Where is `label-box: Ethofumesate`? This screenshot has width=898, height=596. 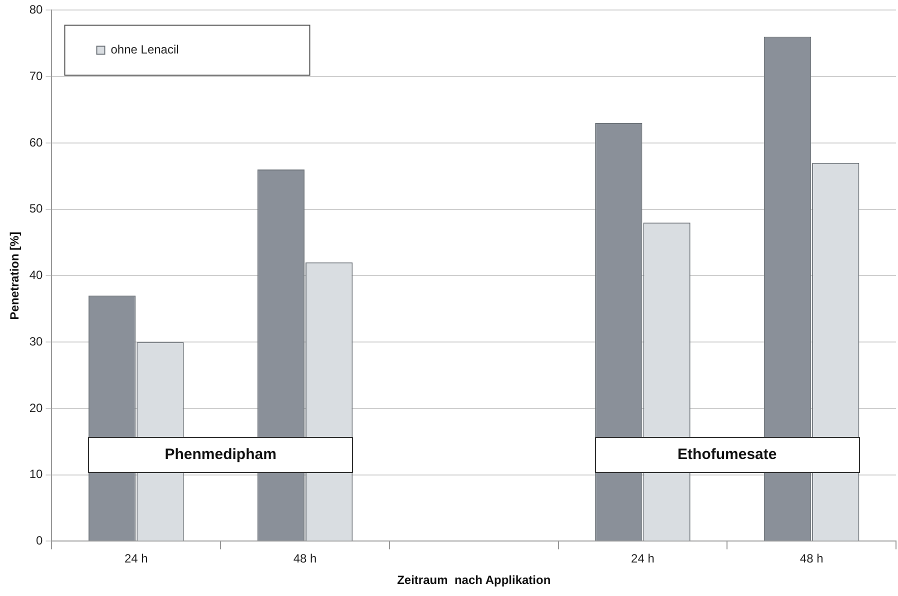 label-box: Ethofumesate is located at coordinates (727, 454).